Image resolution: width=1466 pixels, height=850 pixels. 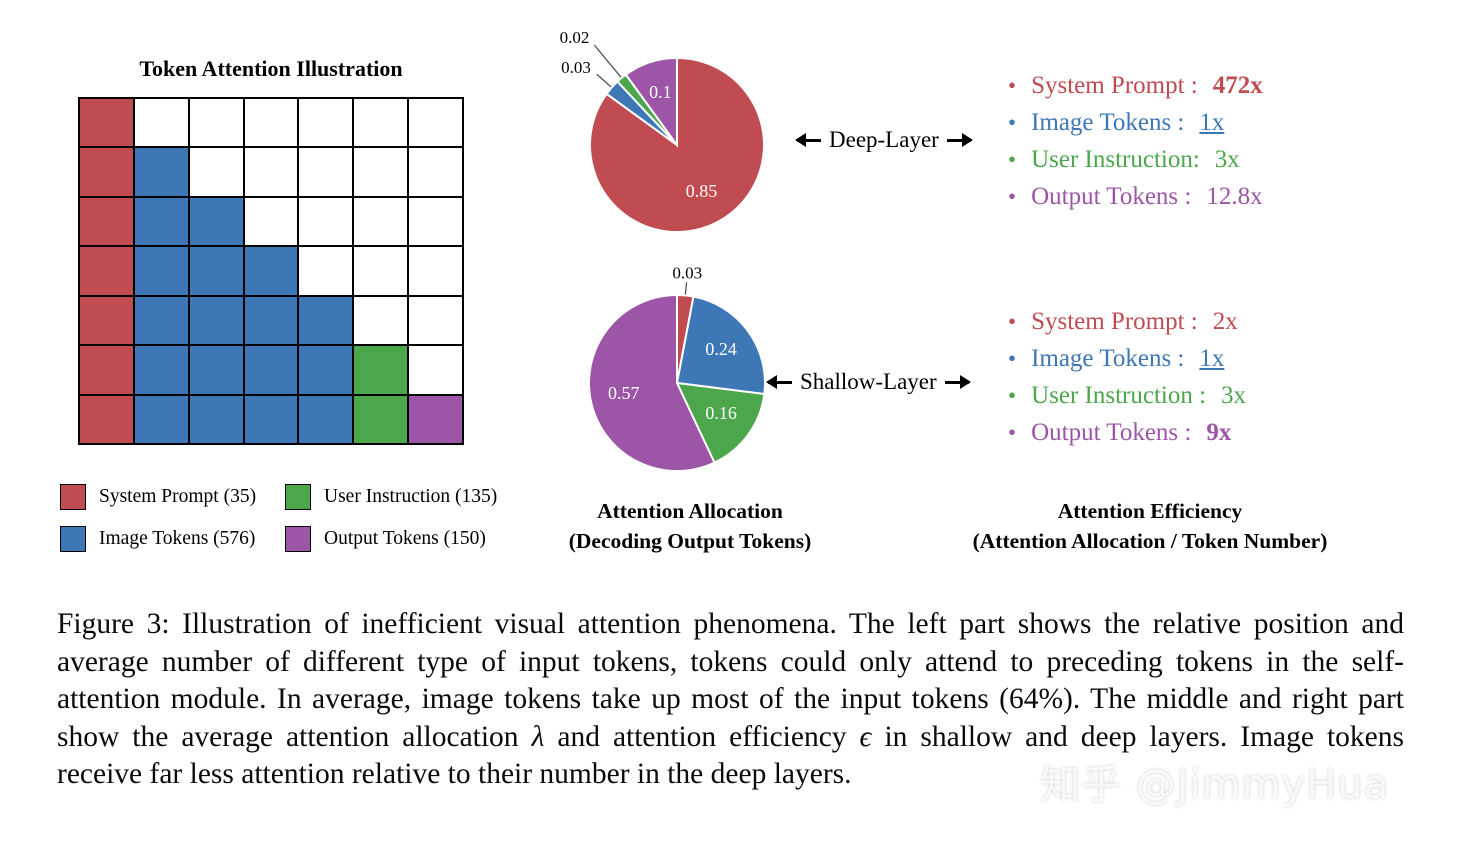 I want to click on grid-cell-r4c6, so click(x=381, y=271).